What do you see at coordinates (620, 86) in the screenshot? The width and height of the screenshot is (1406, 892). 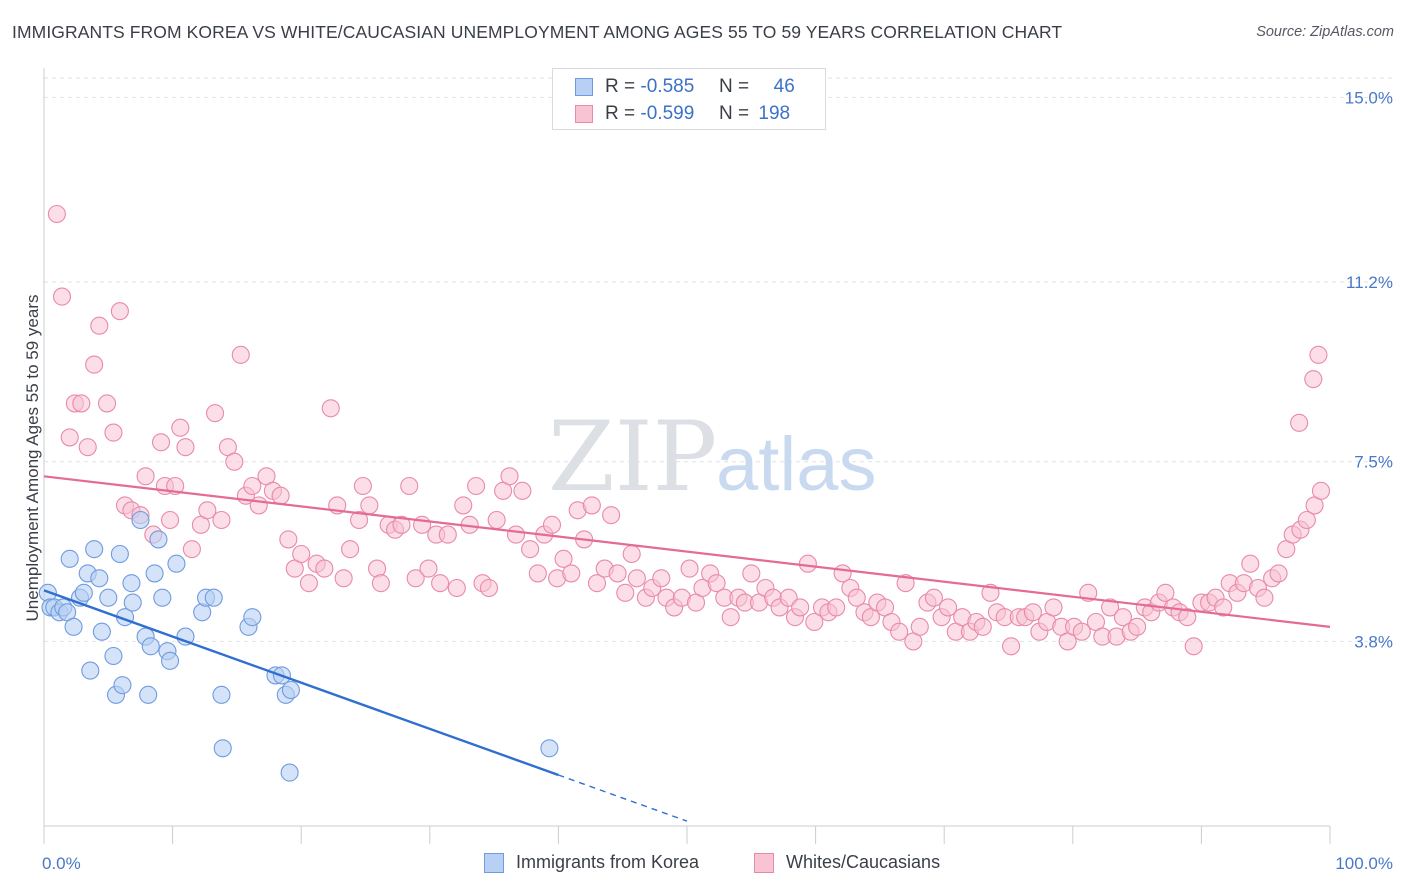 I see `r-label: R =` at bounding box center [620, 86].